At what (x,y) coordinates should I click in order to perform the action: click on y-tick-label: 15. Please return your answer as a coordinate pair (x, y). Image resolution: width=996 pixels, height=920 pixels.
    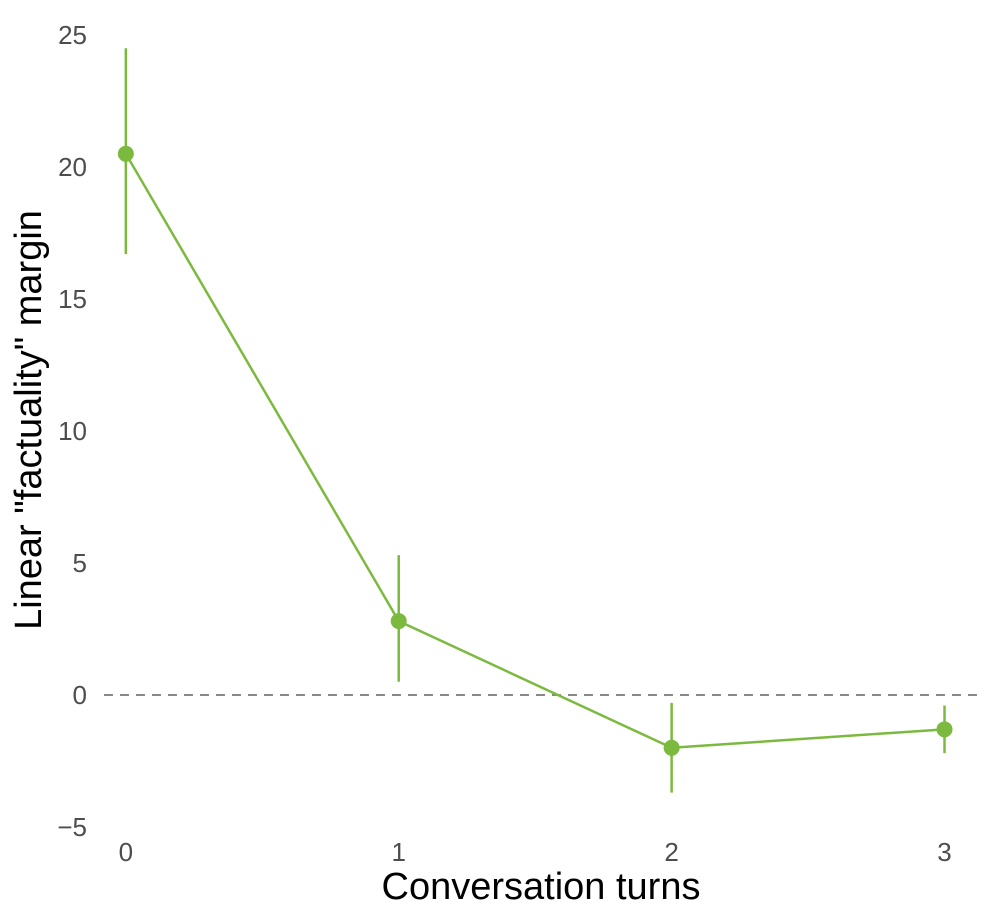
    Looking at the image, I should click on (72, 299).